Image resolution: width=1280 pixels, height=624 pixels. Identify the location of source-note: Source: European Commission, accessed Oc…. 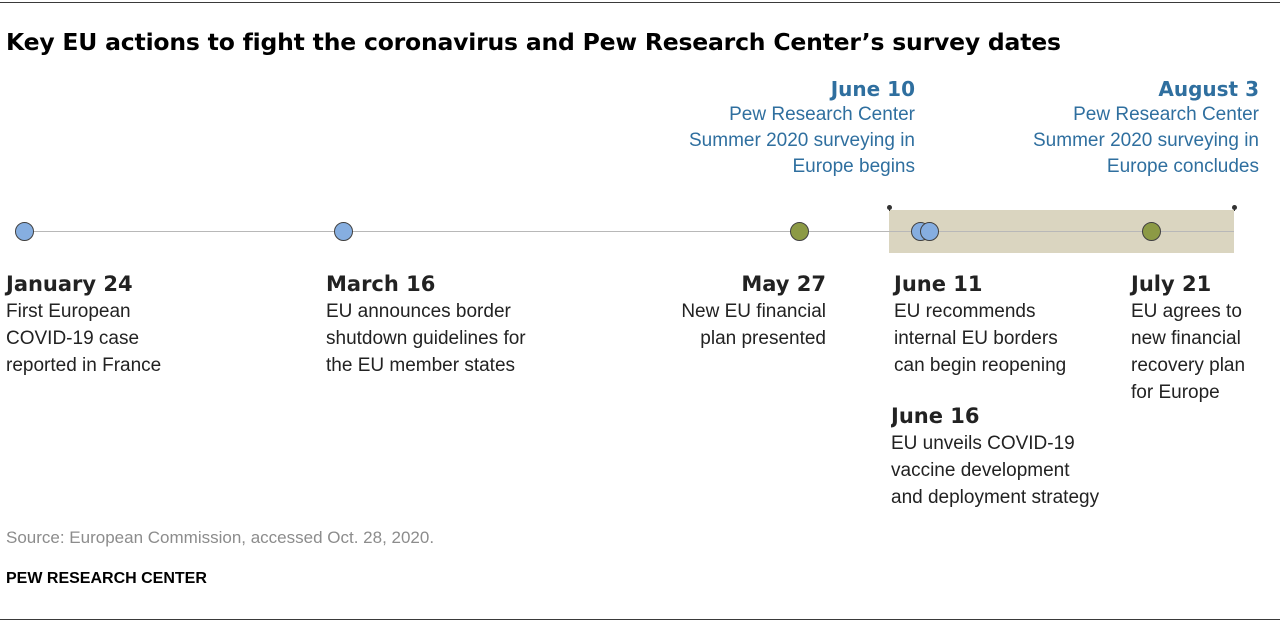
(220, 537).